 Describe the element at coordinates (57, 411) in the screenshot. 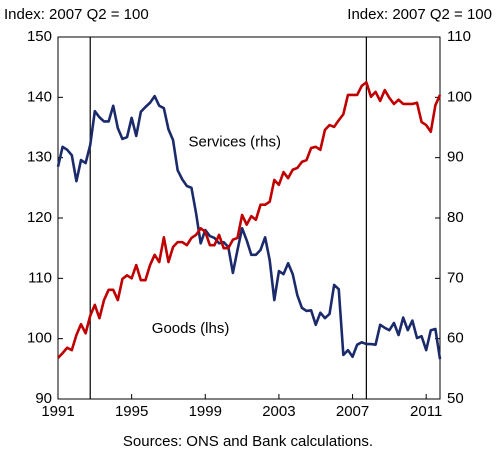

I see `x-tick-label: 1991` at that location.